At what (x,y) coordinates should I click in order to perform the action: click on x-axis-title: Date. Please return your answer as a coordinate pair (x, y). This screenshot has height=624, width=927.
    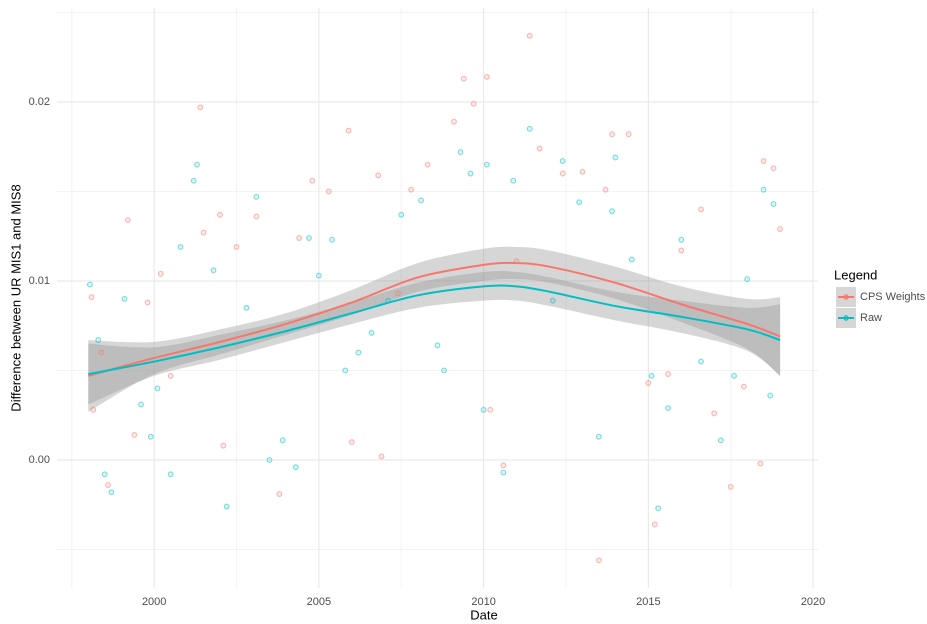
    Looking at the image, I should click on (483, 614).